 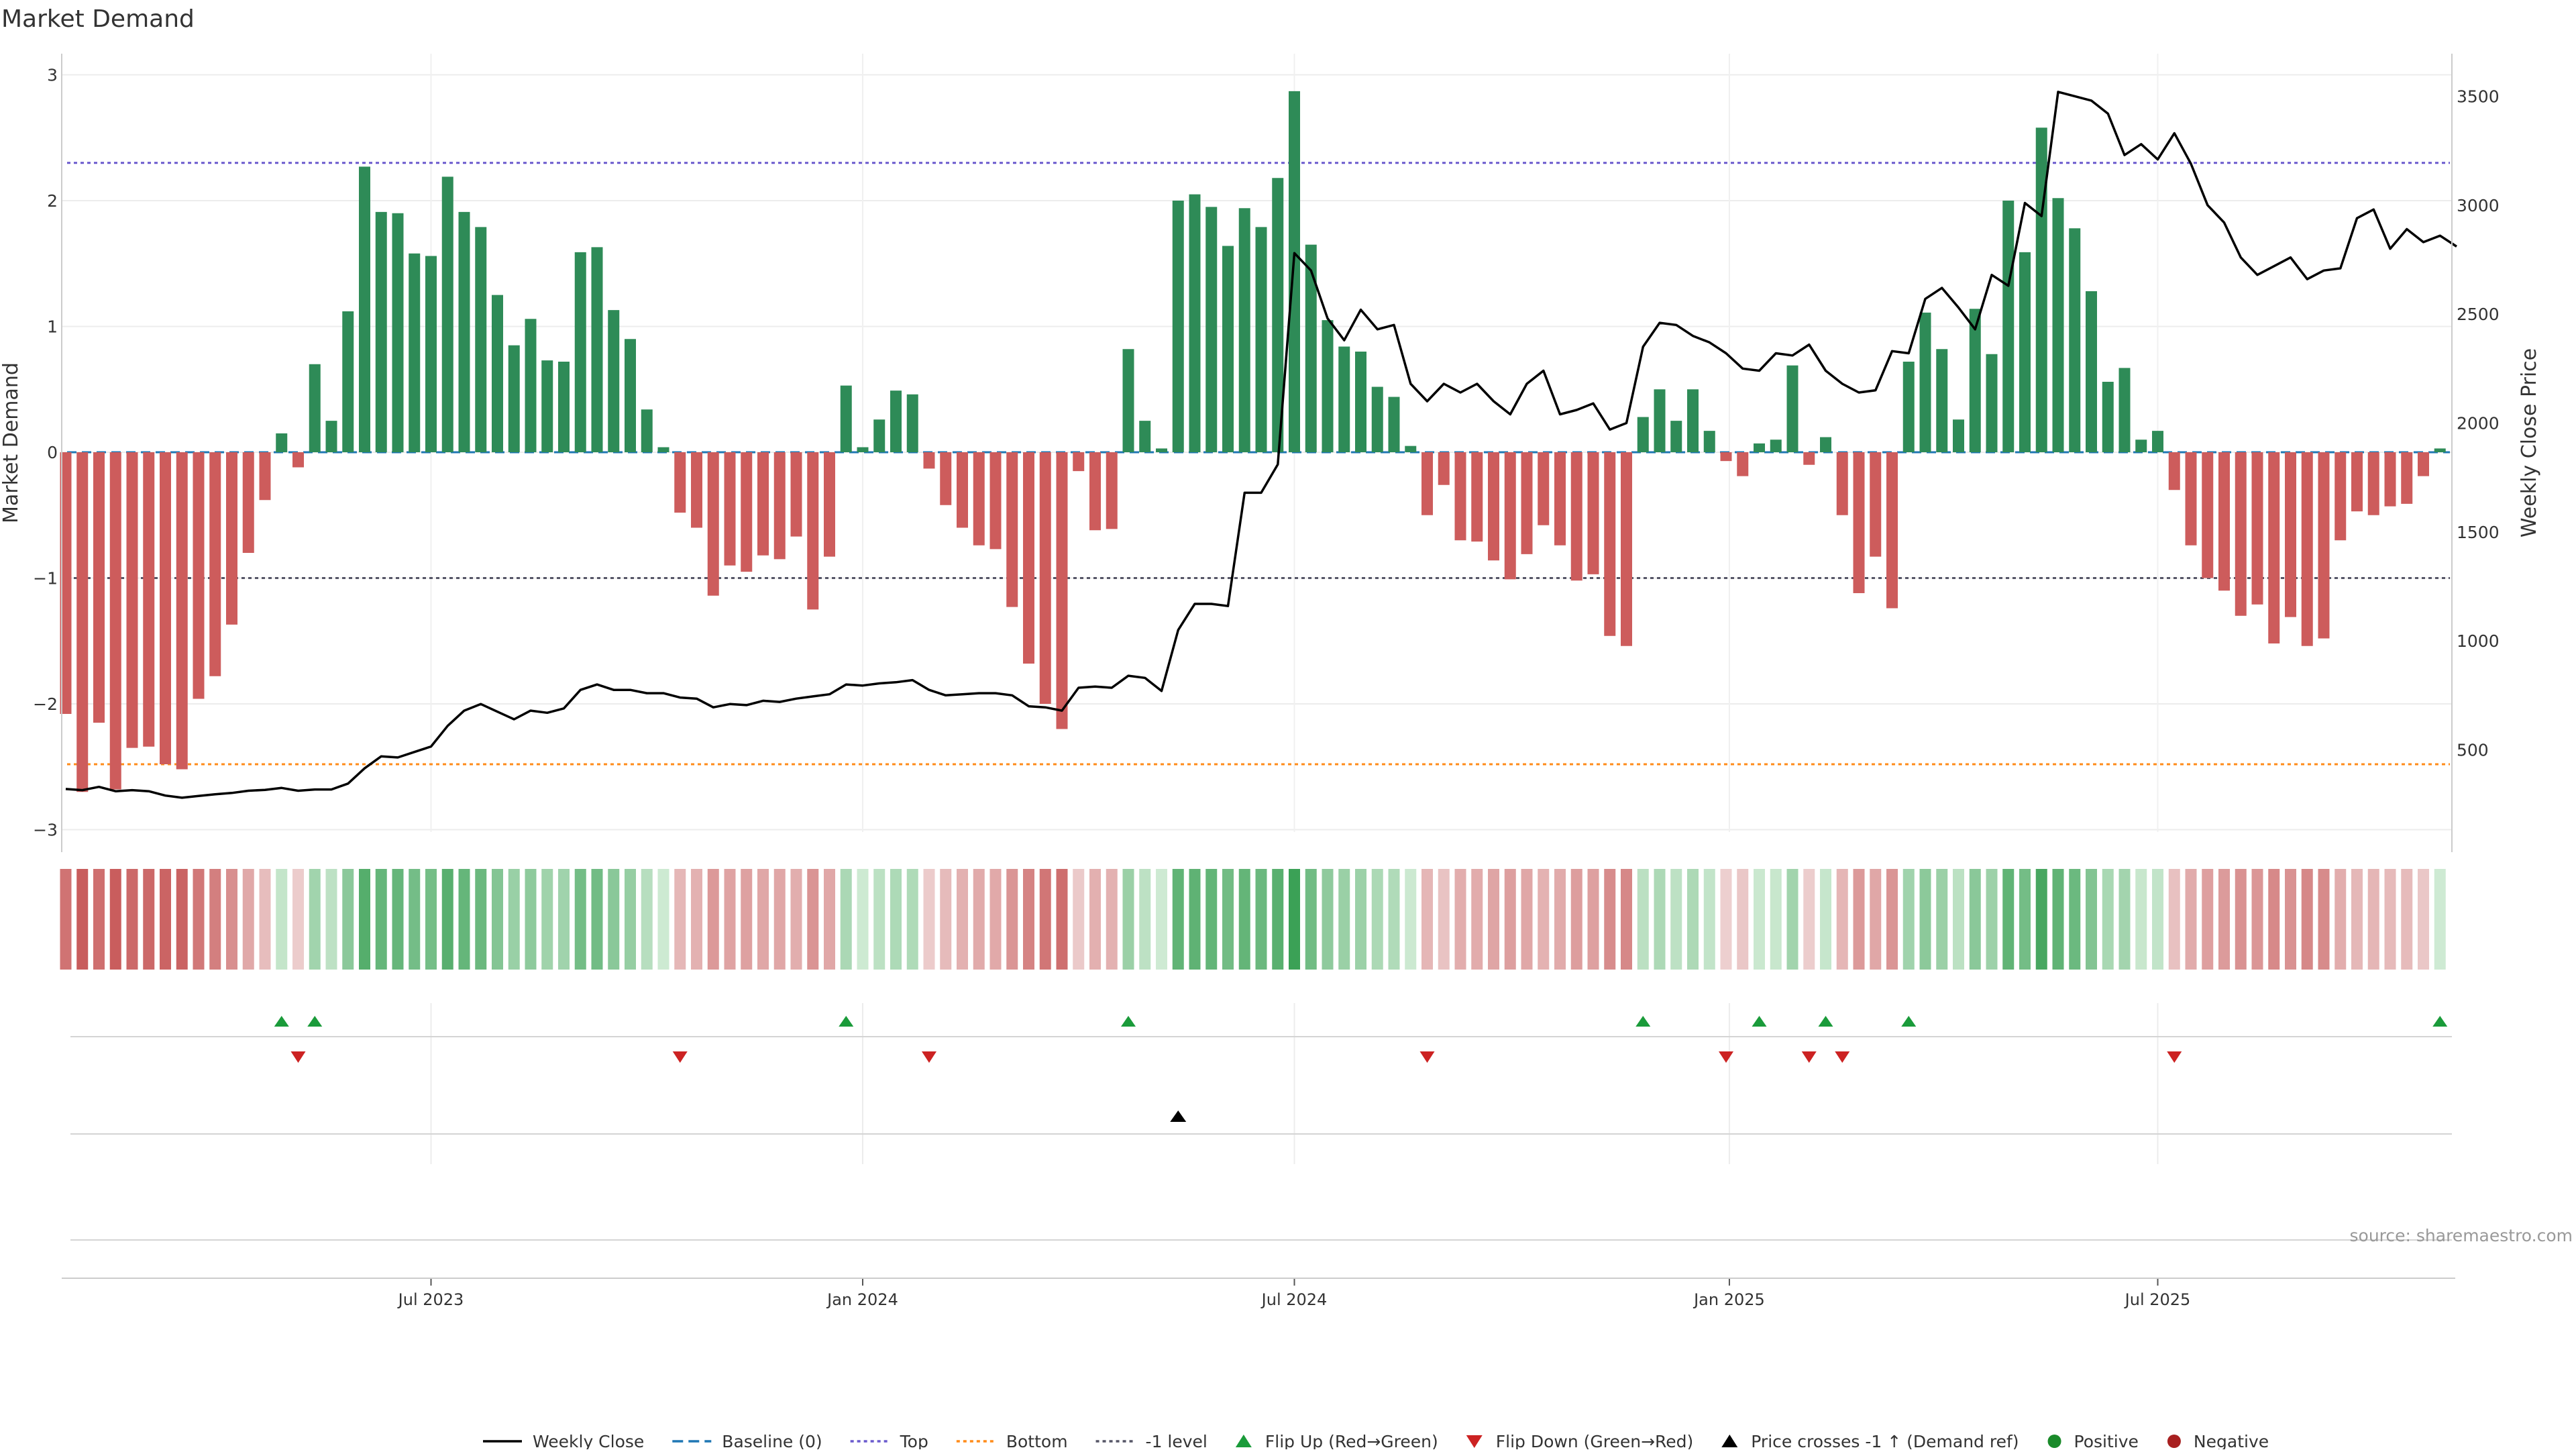 I want to click on source-label: source: sharemaestro.com, so click(x=2461, y=1235).